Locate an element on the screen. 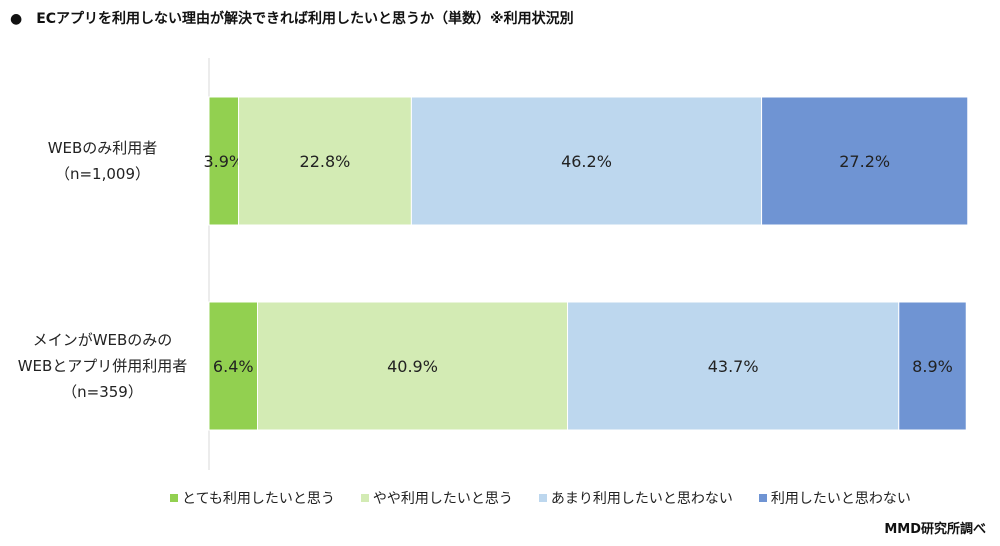 Image resolution: width=1000 pixels, height=546 pixels. data-label: 8.9% is located at coordinates (932, 366).